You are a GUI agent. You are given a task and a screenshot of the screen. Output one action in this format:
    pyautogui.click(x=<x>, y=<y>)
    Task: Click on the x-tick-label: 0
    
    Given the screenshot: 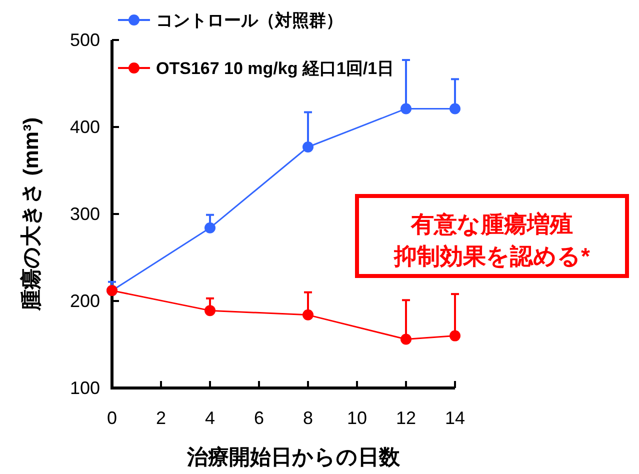 What is the action you would take?
    pyautogui.click(x=112, y=418)
    